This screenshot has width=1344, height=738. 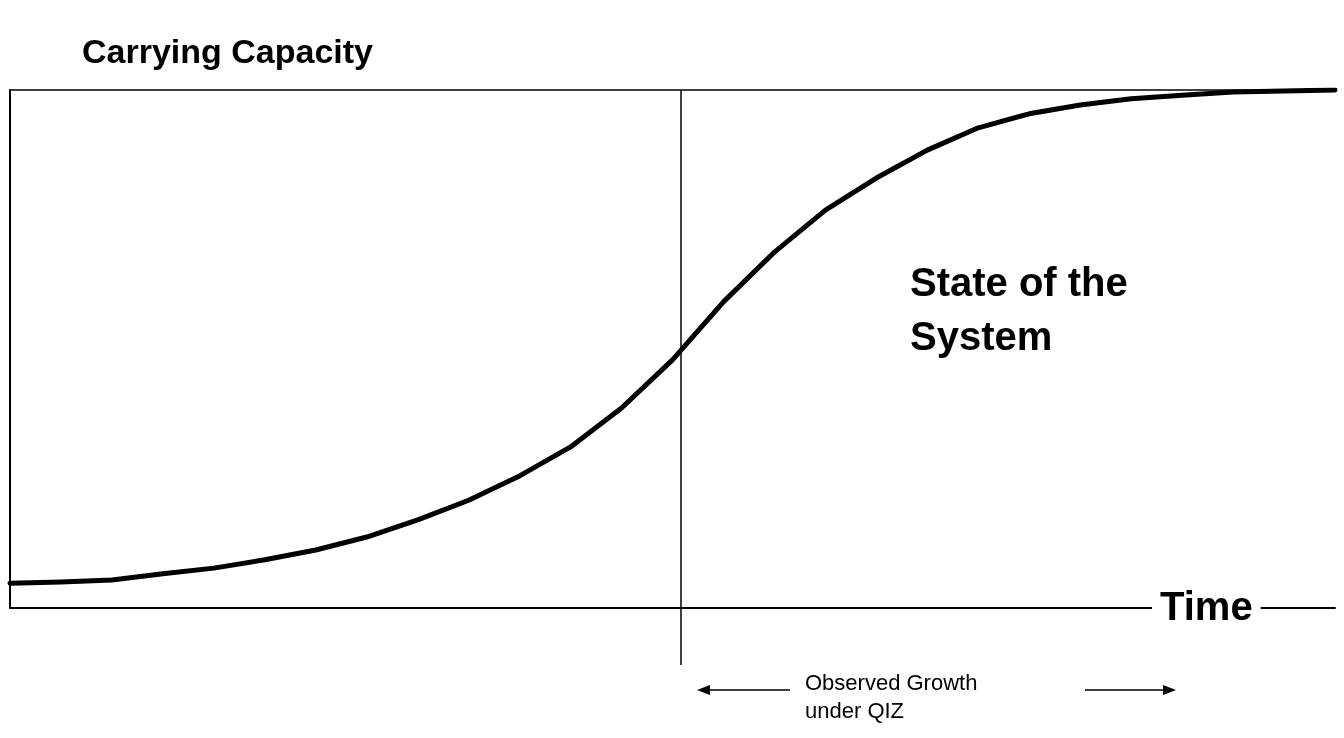 What do you see at coordinates (1019, 309) in the screenshot?
I see `annotation: State of the System` at bounding box center [1019, 309].